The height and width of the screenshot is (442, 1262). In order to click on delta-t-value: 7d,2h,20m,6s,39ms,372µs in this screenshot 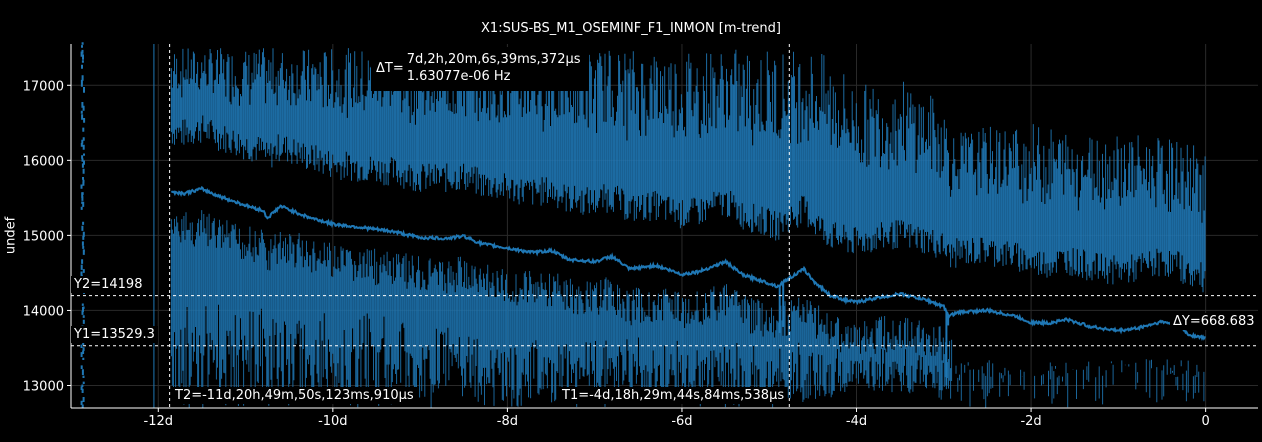, I will do `click(493, 59)`.